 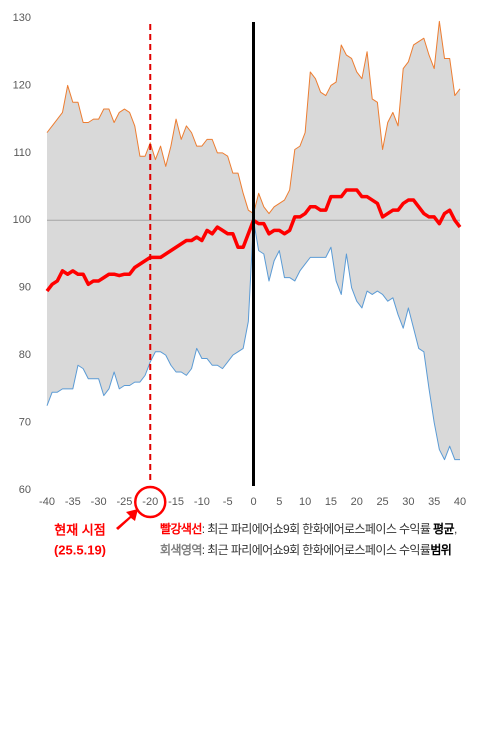 I want to click on x-tick-label: -40, so click(x=47, y=502).